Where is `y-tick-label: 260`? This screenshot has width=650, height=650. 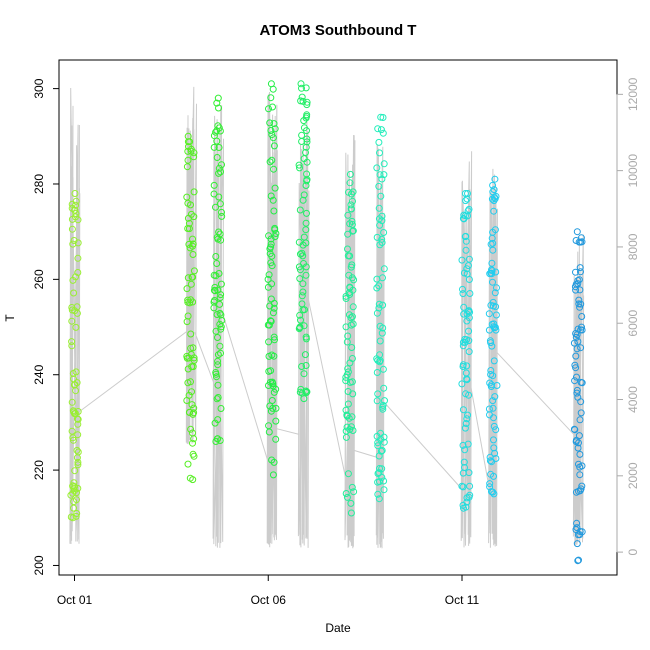 y-tick-label: 260 is located at coordinates (39, 279).